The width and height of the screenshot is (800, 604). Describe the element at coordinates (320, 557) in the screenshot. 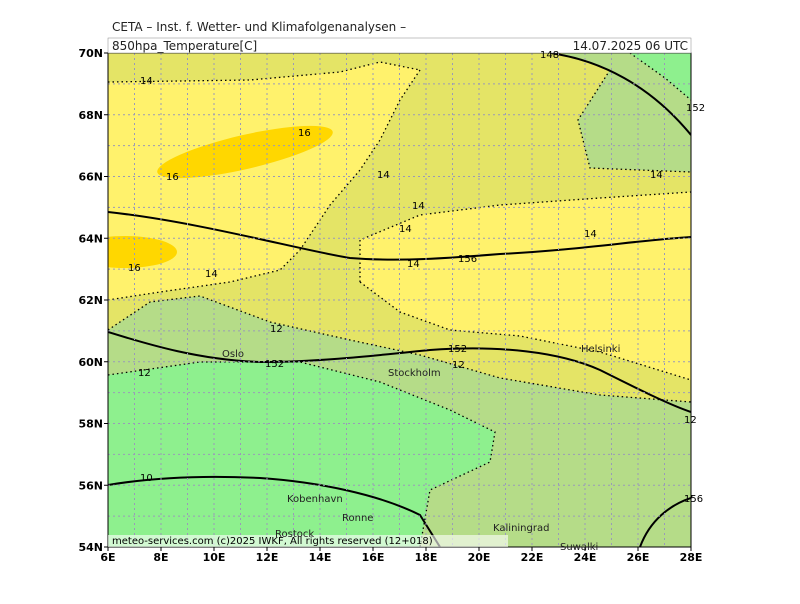

I see `lon-label: 14E` at that location.